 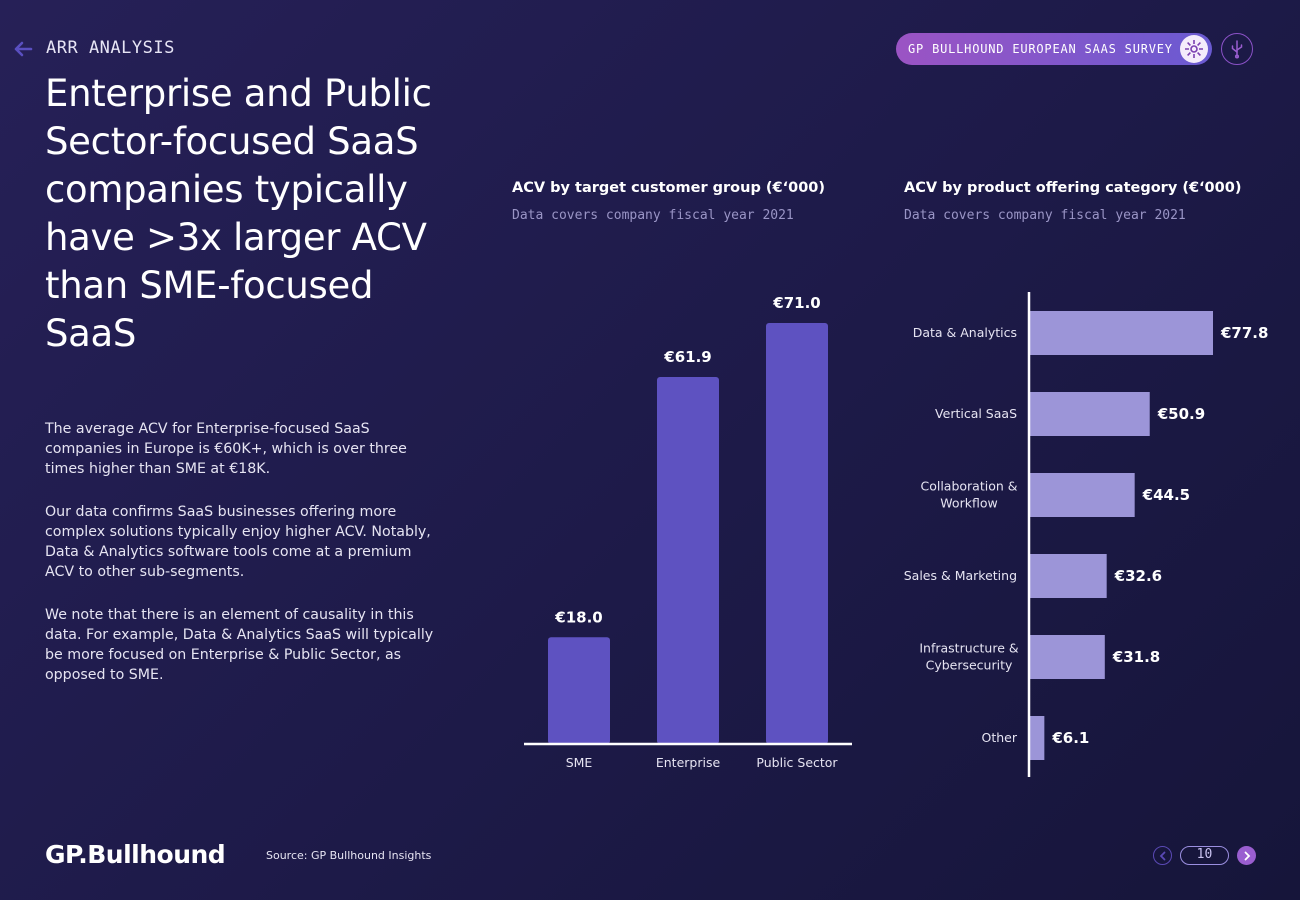 I want to click on bar-value-label: €71.0, so click(x=796, y=303).